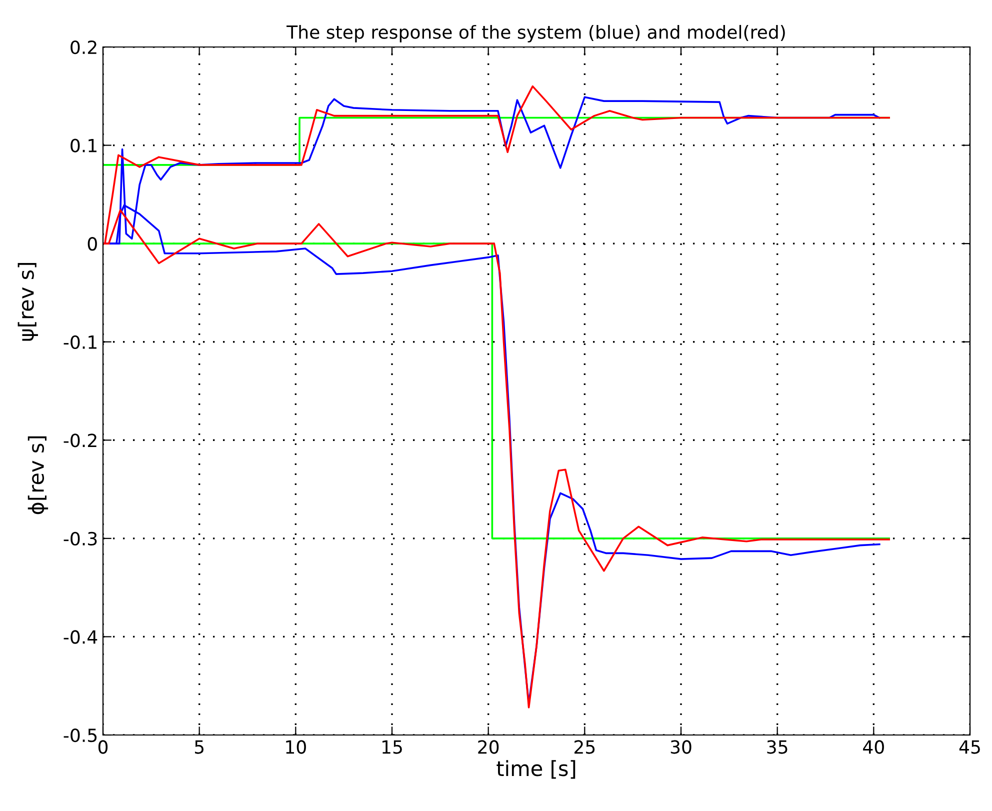  Describe the element at coordinates (92, 244) in the screenshot. I see `y-tick-label: 0` at that location.